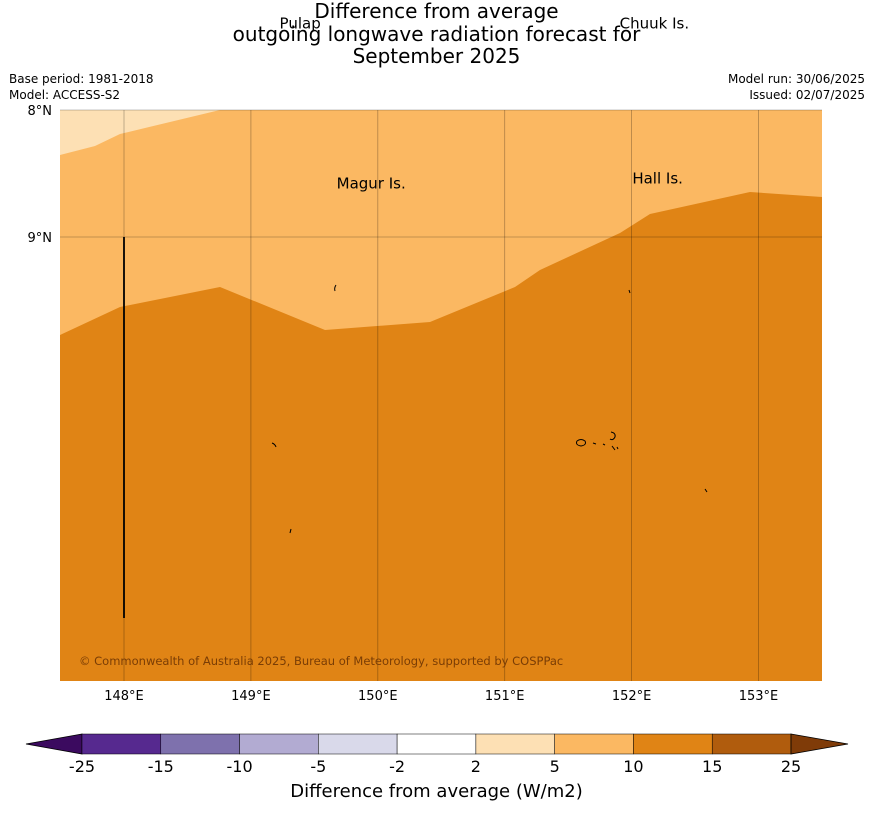 This screenshot has width=873, height=816. I want to click on colorbar-title: Difference from average (W/m2), so click(436, 791).